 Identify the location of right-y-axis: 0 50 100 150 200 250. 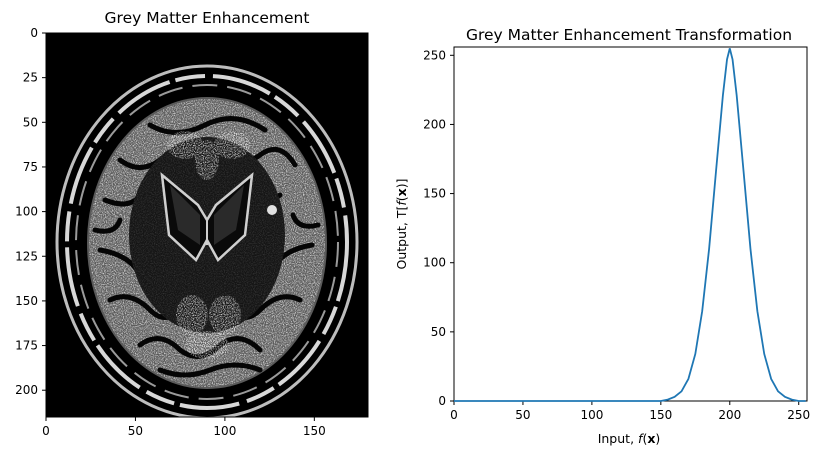
(438, 228).